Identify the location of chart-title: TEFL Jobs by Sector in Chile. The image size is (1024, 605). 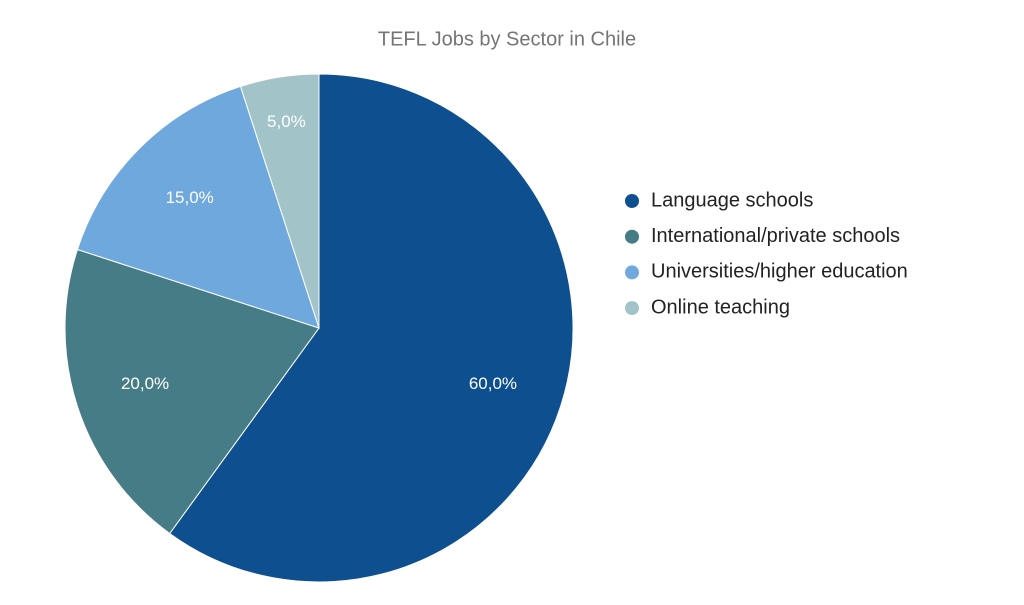
(507, 39).